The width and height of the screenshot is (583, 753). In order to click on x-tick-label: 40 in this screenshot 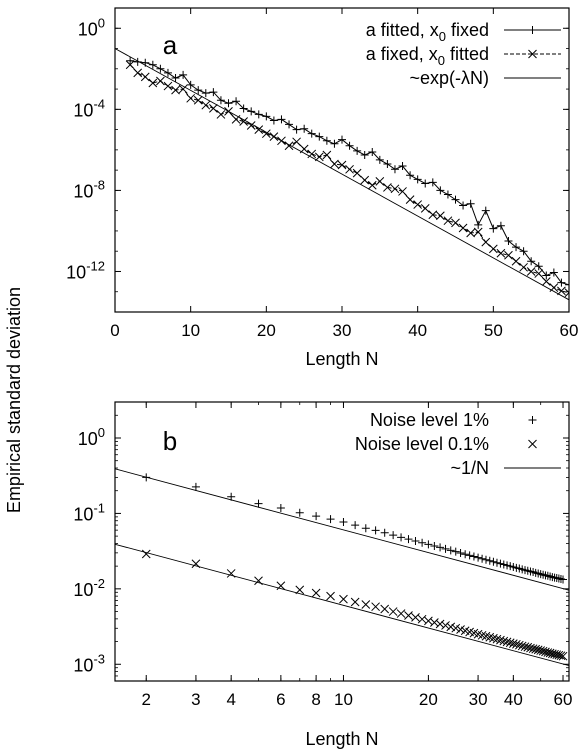, I will do `click(417, 330)`.